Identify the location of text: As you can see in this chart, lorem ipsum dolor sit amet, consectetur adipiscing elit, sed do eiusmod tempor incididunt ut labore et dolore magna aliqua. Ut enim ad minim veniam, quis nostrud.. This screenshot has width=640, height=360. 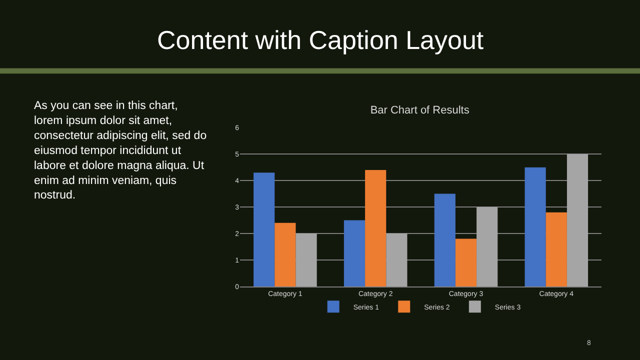
(120, 151).